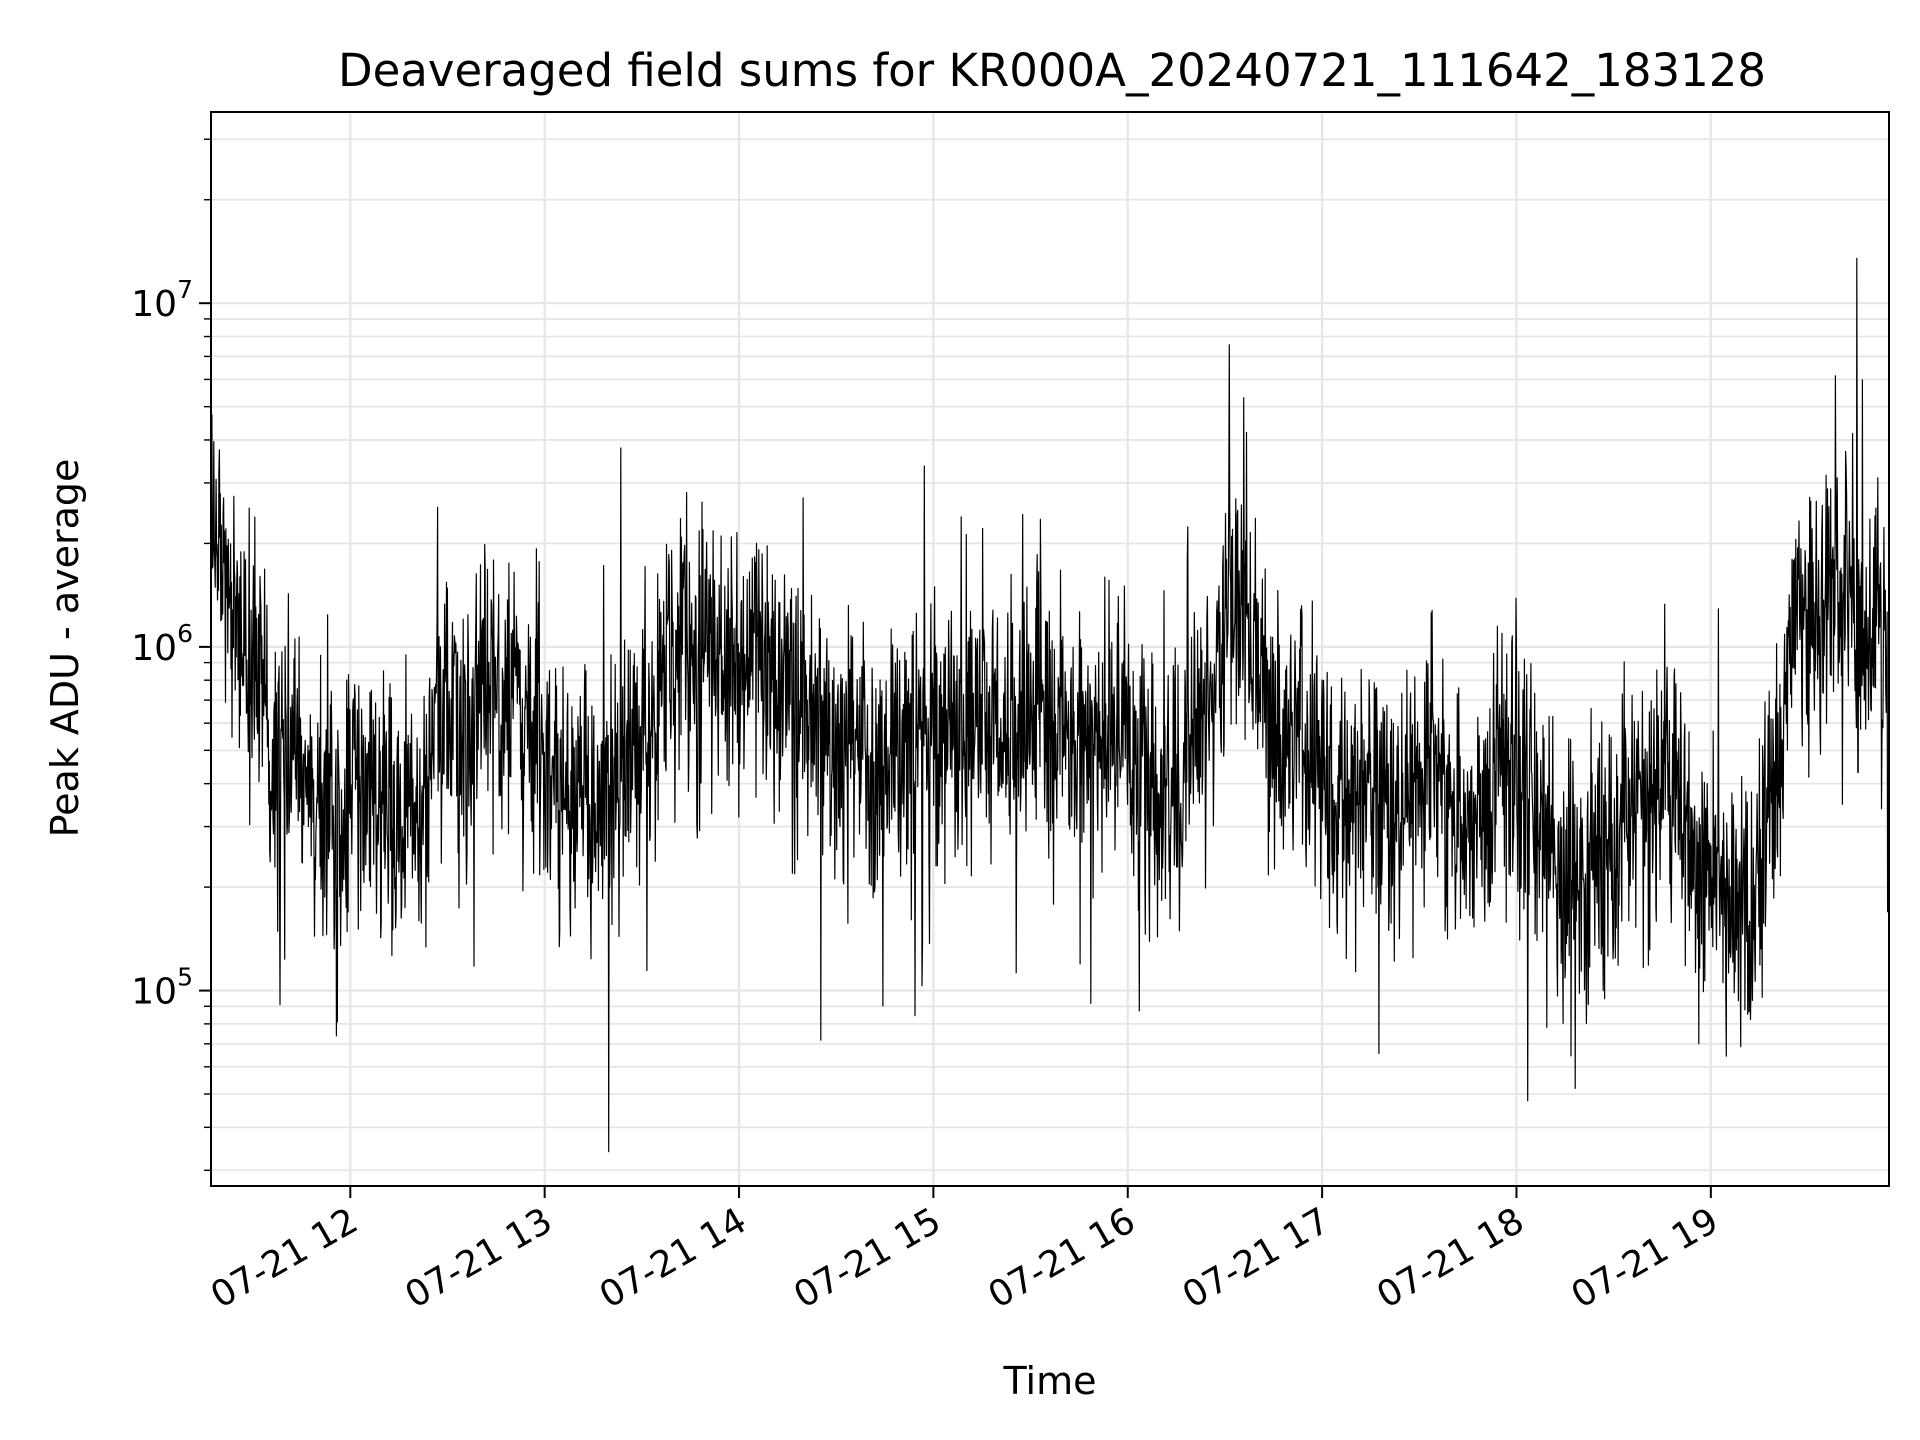 Image resolution: width=1920 pixels, height=1440 pixels. I want to click on x-tick-label: 07-21 19, so click(1645, 1258).